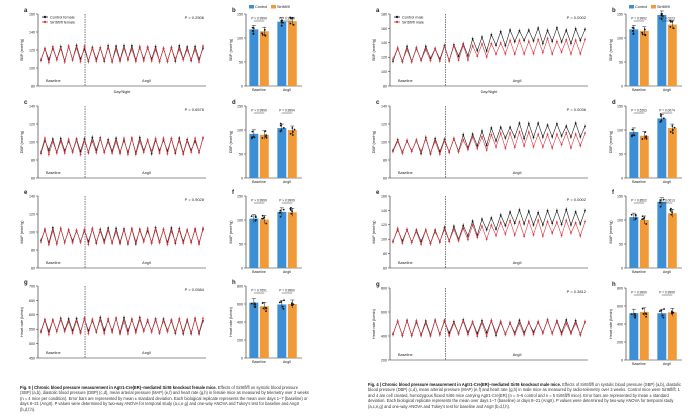  Describe the element at coordinates (32, 330) in the screenshot. I see `y-tick-label: 550` at that location.